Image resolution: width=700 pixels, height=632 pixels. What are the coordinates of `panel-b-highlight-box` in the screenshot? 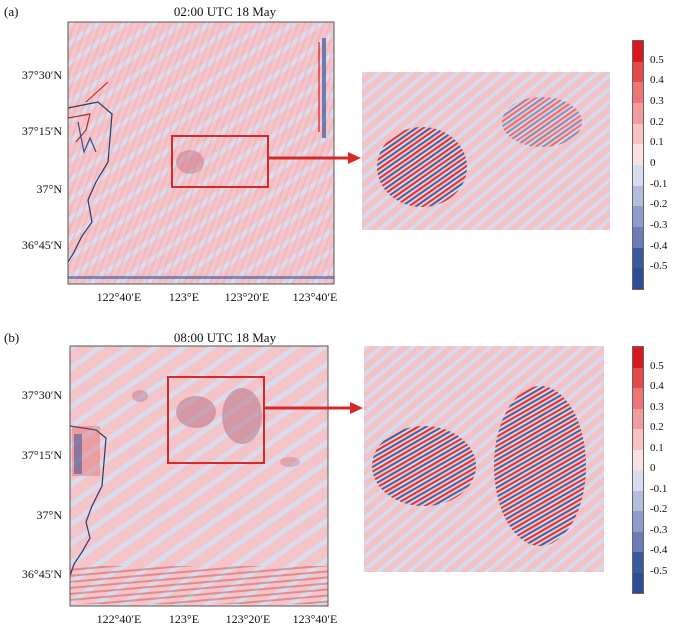 It's located at (216, 420).